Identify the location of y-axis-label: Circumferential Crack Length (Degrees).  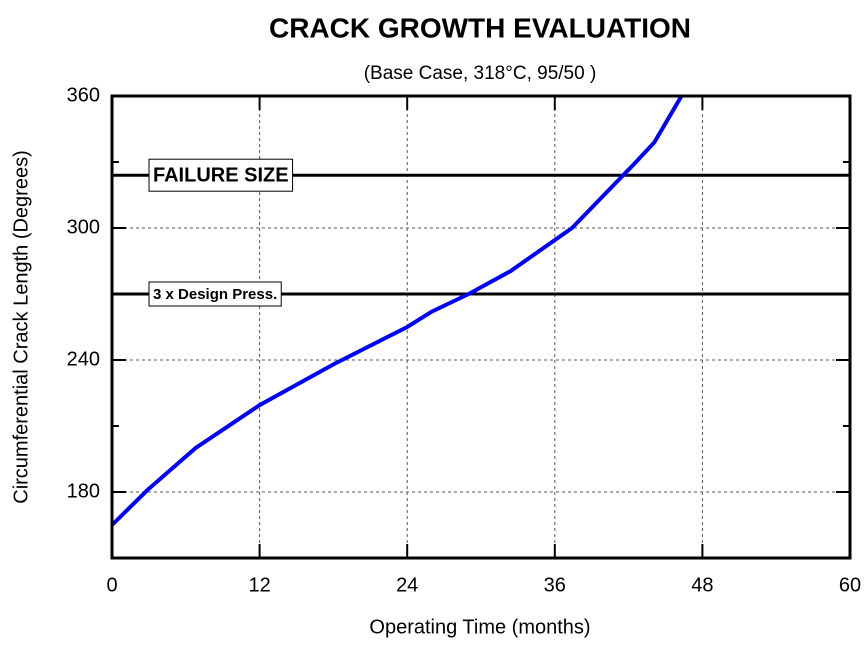
(21, 326).